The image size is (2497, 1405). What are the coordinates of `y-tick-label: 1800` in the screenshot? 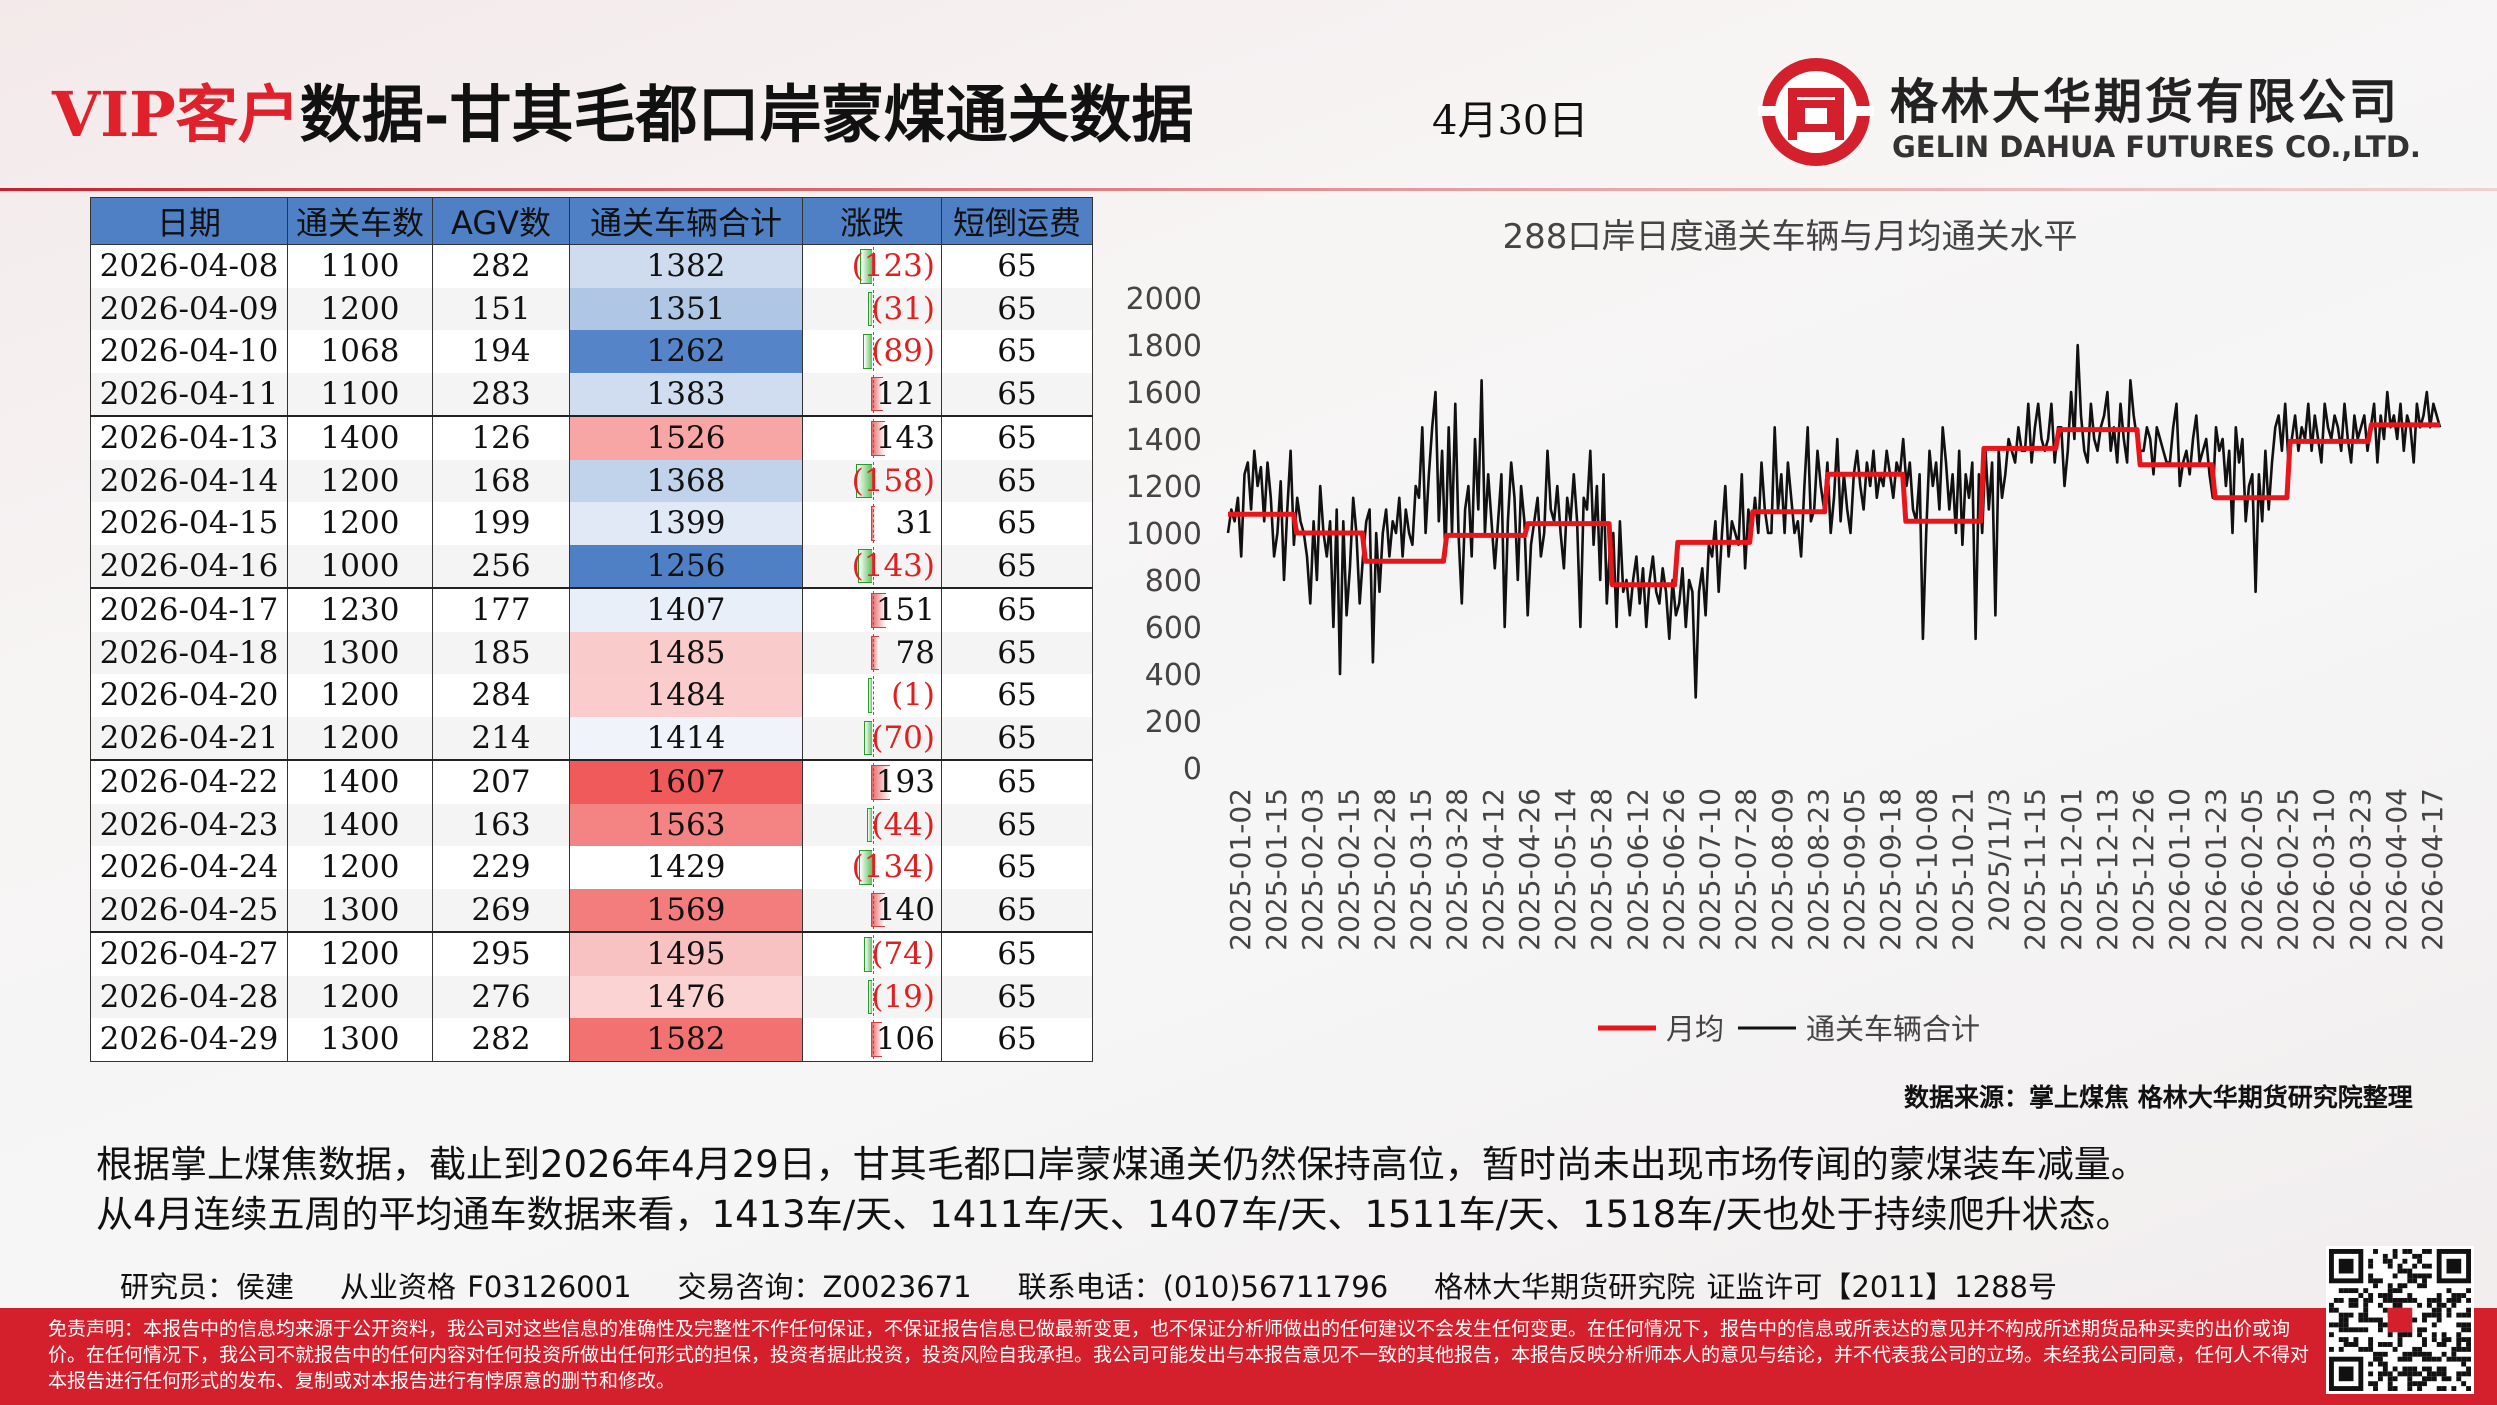 It's located at (1164, 346).